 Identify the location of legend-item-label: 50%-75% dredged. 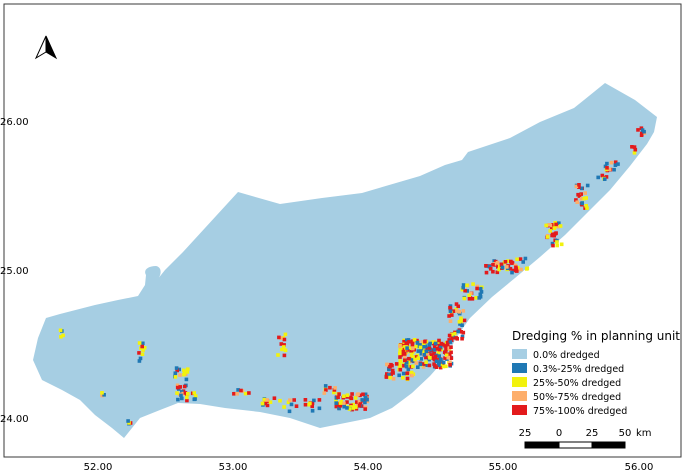
(577, 397).